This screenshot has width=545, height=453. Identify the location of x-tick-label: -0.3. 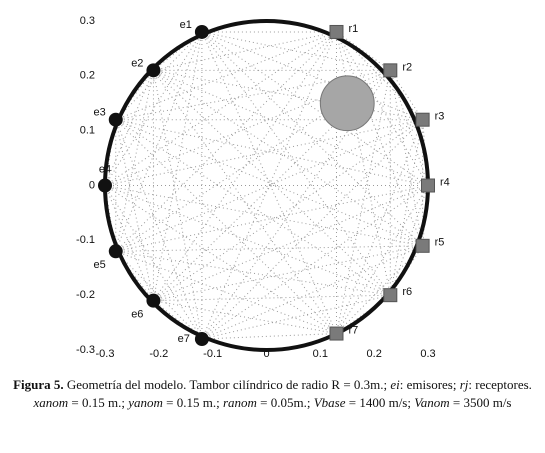
(105, 354).